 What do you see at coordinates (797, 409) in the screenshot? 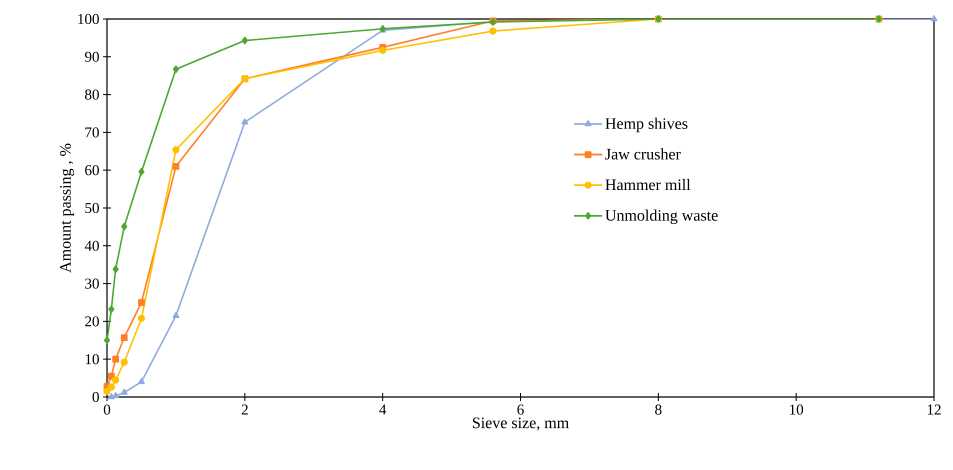
I see `x-tick-label: 10` at bounding box center [797, 409].